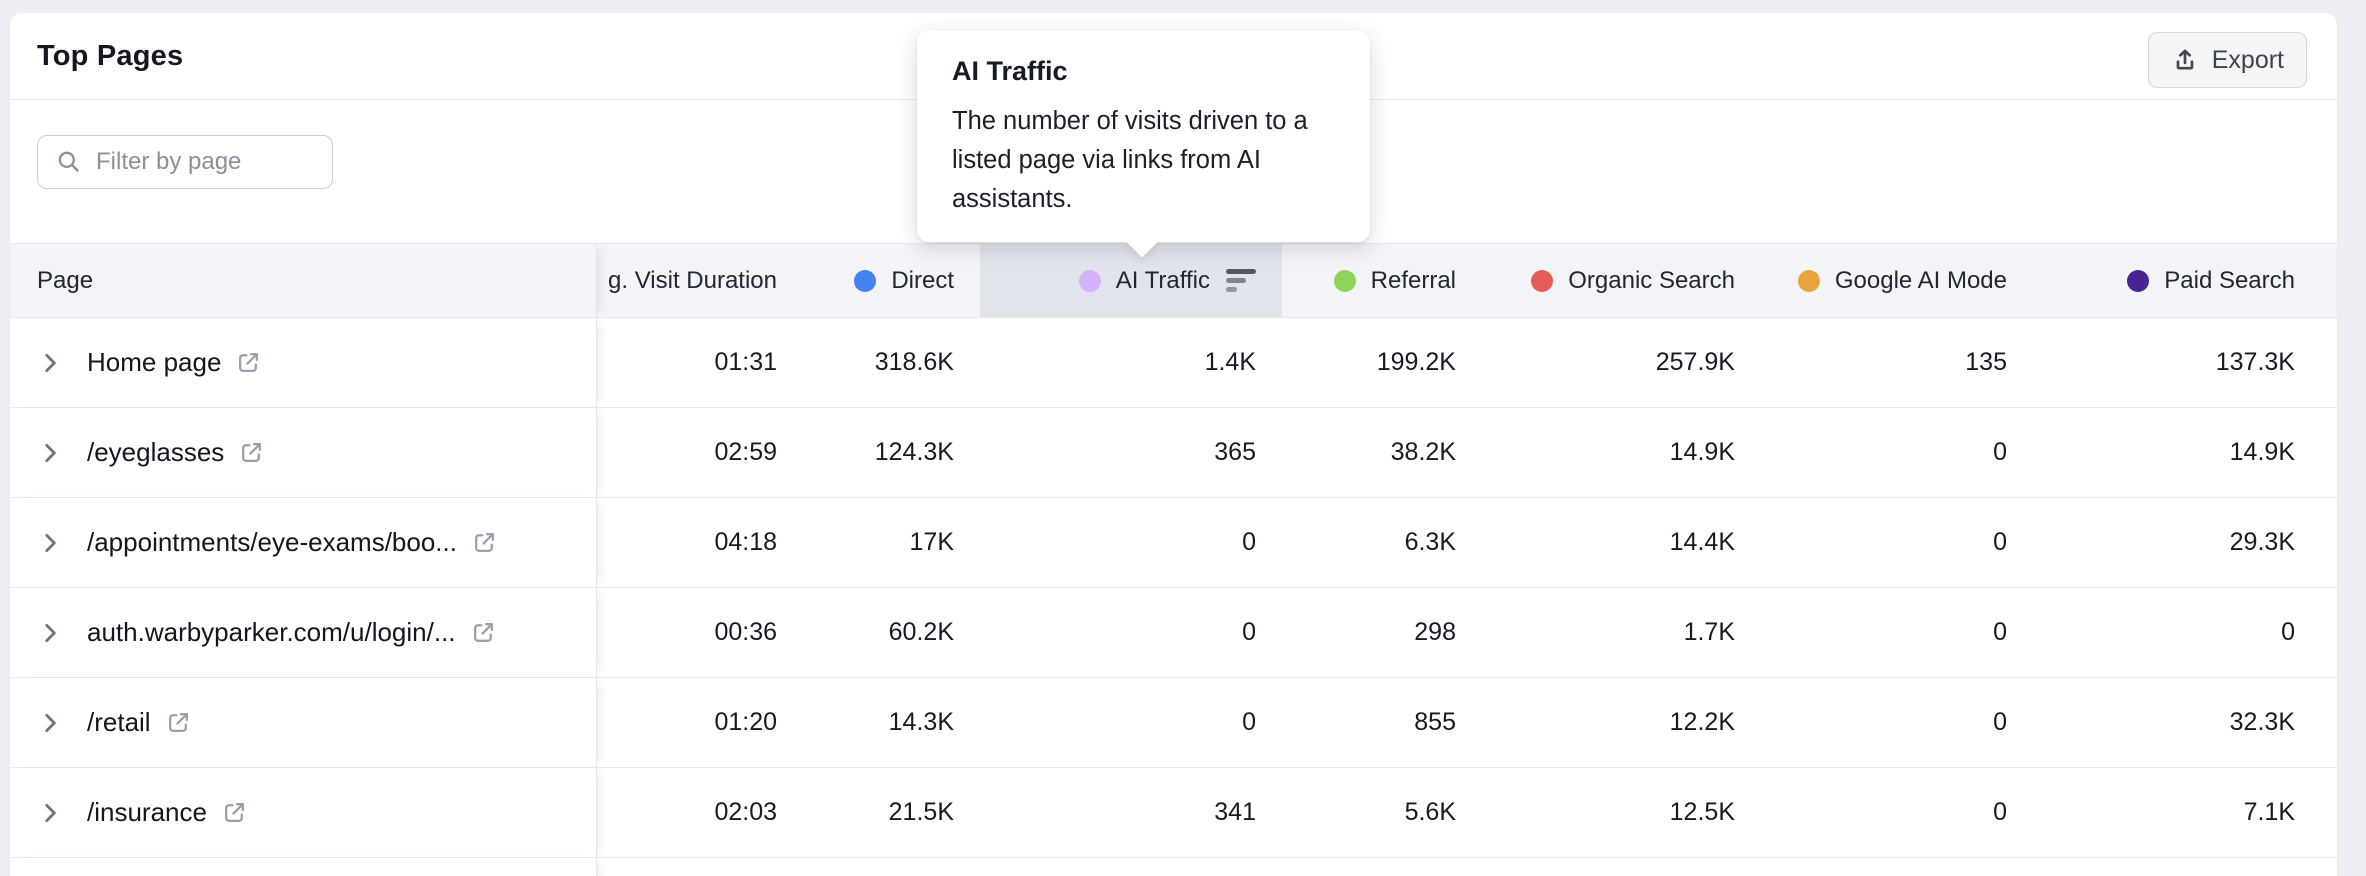 The width and height of the screenshot is (2366, 876). I want to click on visit-duration-value: 01:20, so click(745, 722).